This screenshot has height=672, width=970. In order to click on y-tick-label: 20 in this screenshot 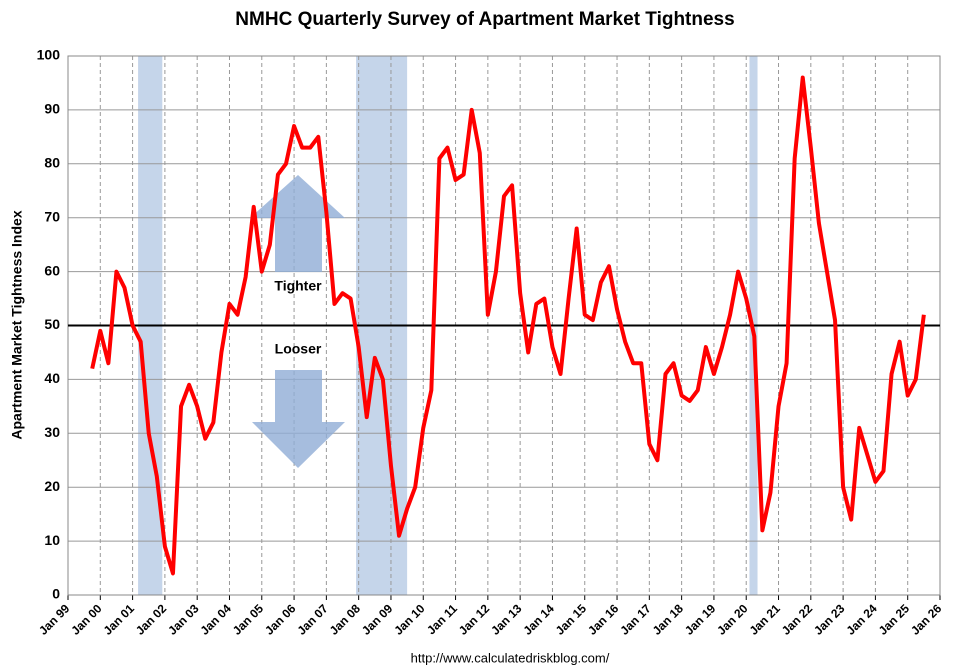, I will do `click(52, 486)`.